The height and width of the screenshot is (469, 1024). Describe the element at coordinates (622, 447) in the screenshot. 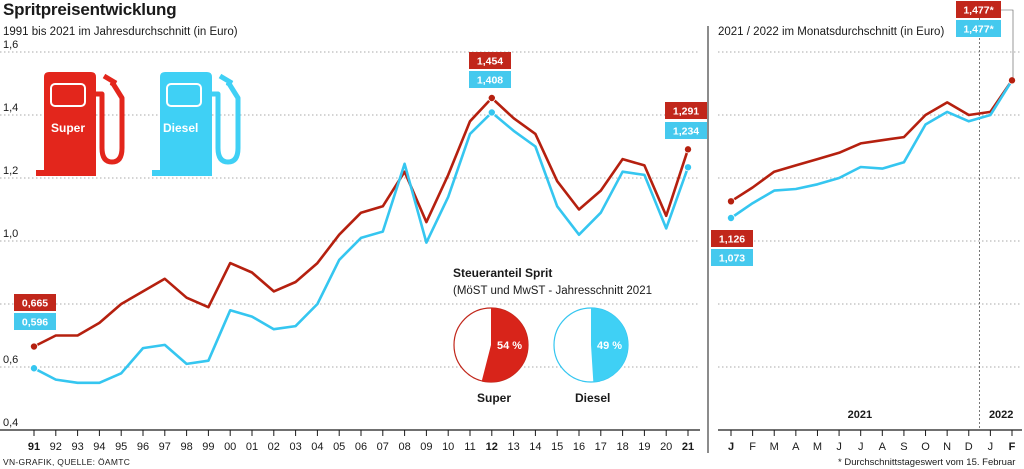

I see `x-tick-label: 18` at that location.